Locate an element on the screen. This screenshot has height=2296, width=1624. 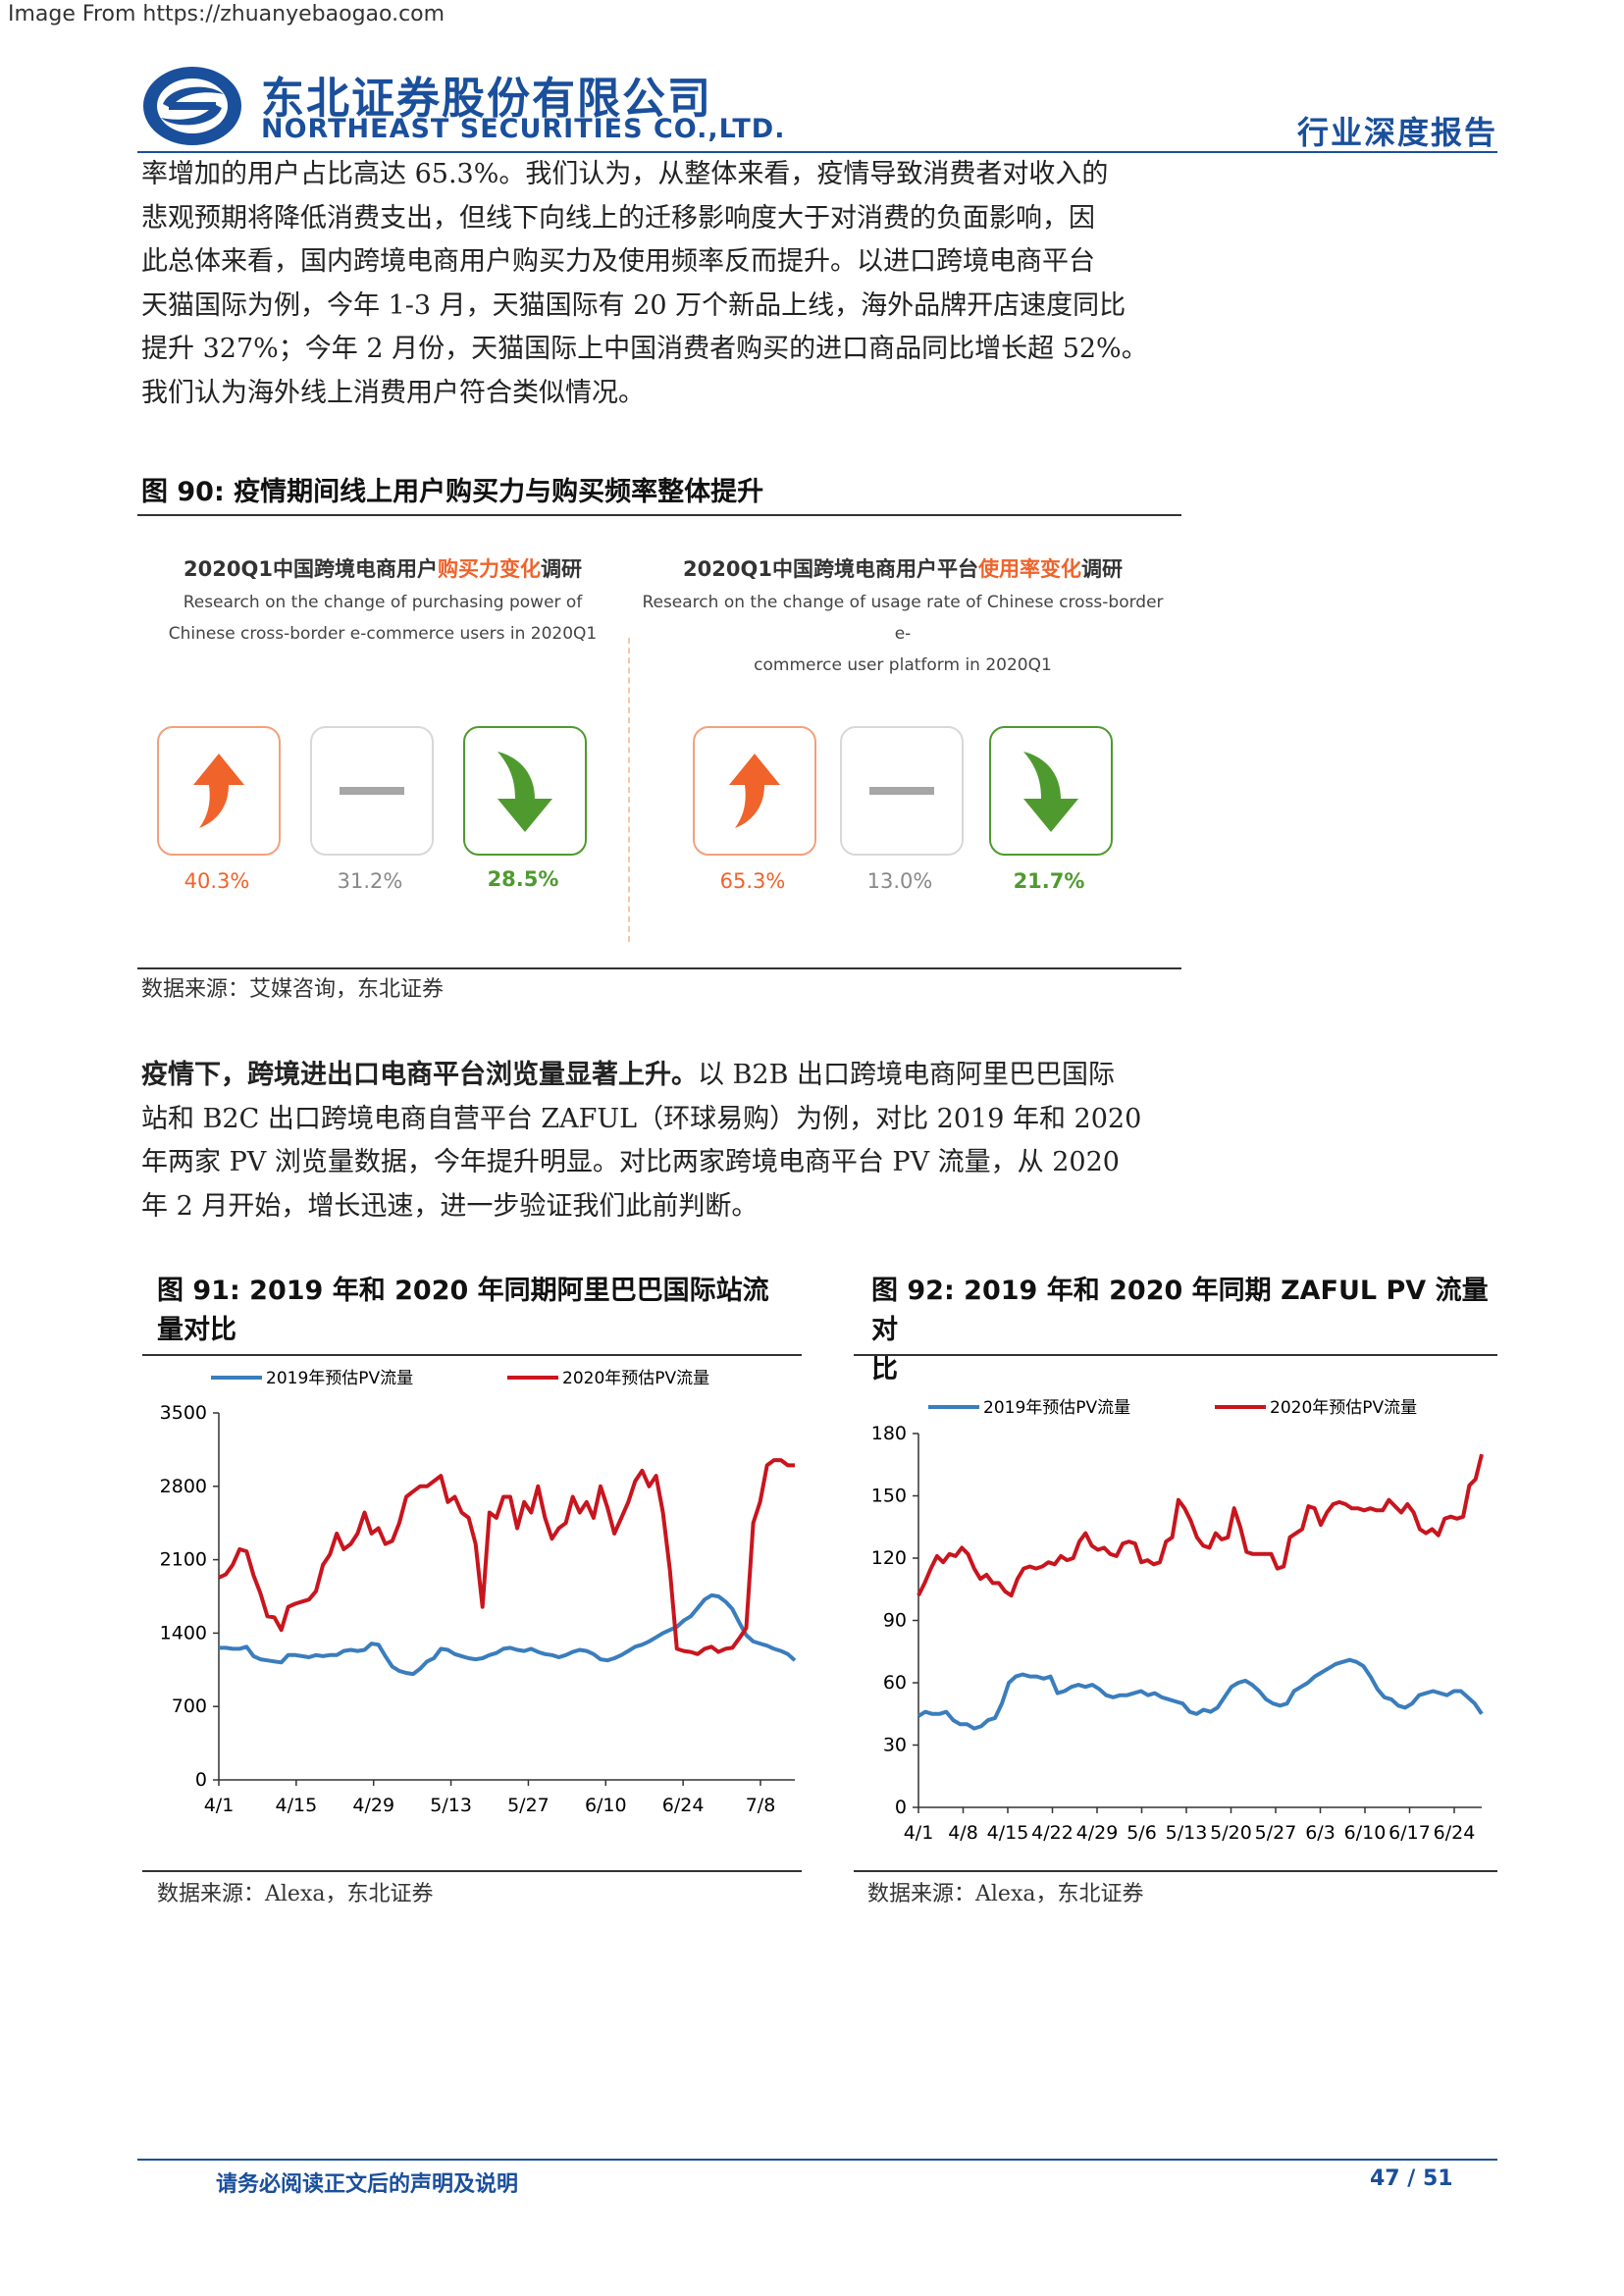
fig90-source-note: 数据来源：艾媒咨询，东北证券 is located at coordinates (293, 989).